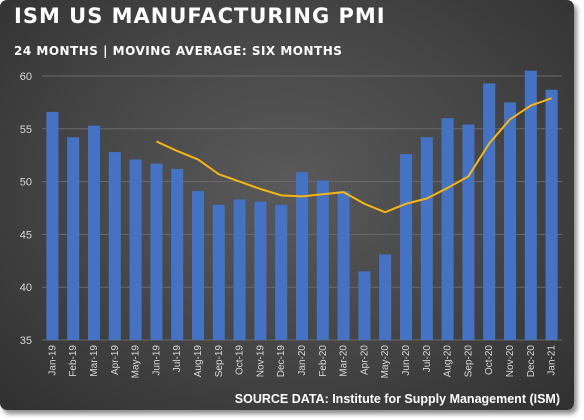 This screenshot has height=420, width=584. I want to click on chart-subtitle: 24 MONTHS | MOVING AVERAGE: SIX MONTHS, so click(178, 51).